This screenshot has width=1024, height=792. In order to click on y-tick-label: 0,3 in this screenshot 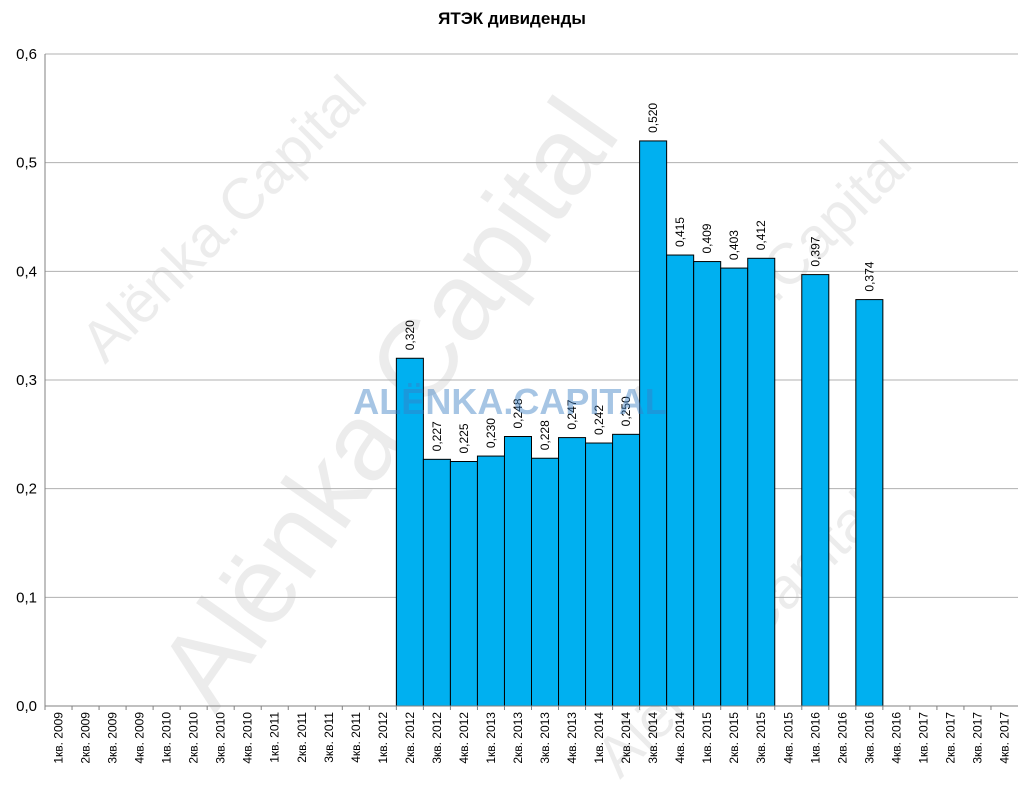, I will do `click(26, 380)`.